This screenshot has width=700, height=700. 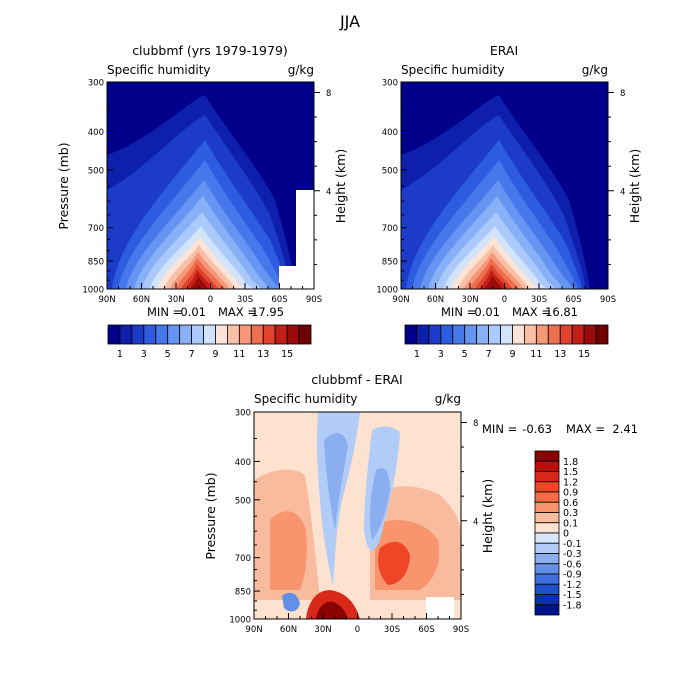 What do you see at coordinates (144, 354) in the screenshot?
I see `colorbar-tick-label: 3` at bounding box center [144, 354].